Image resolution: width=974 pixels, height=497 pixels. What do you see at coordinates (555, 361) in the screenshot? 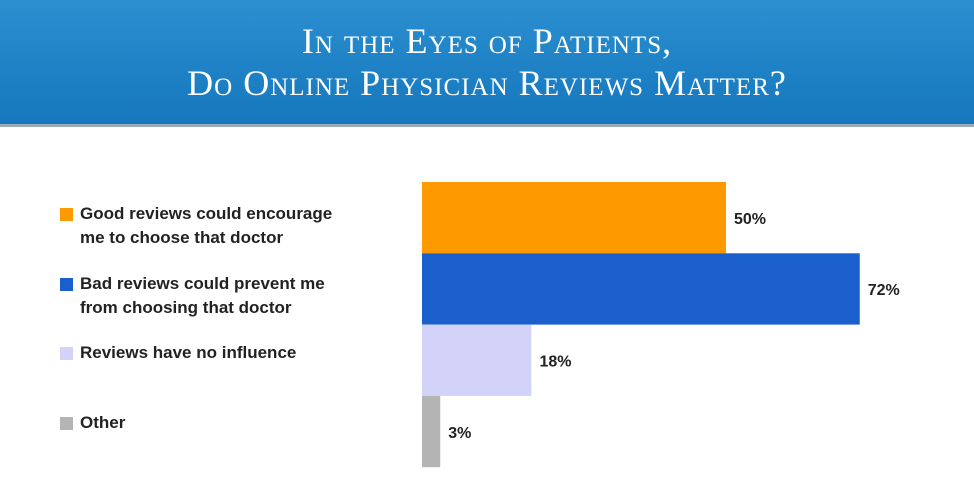
I see `value-label: 18%` at bounding box center [555, 361].